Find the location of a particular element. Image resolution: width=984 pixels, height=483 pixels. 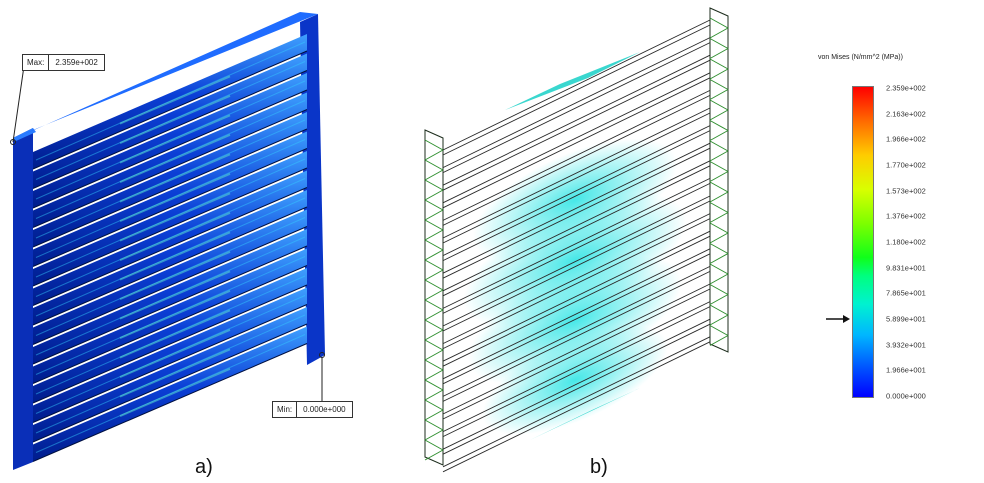

legend-tick: 1.376e+002 is located at coordinates (906, 216).